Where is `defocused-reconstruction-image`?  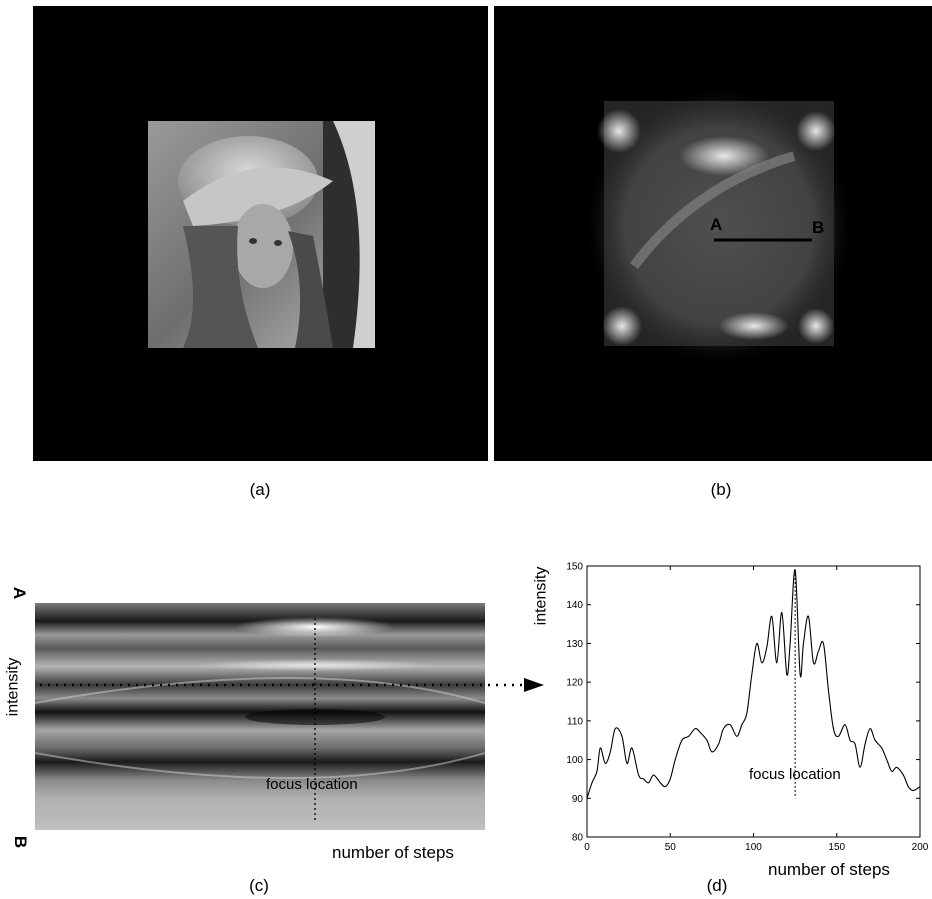
defocused-reconstruction-image is located at coordinates (719, 226).